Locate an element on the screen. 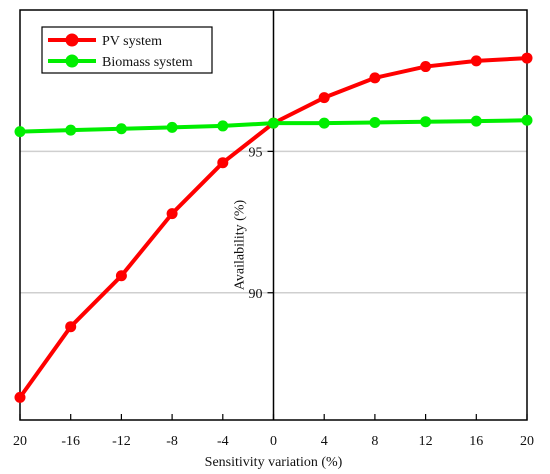 The width and height of the screenshot is (550, 474). y-tick-label: 95 is located at coordinates (256, 152).